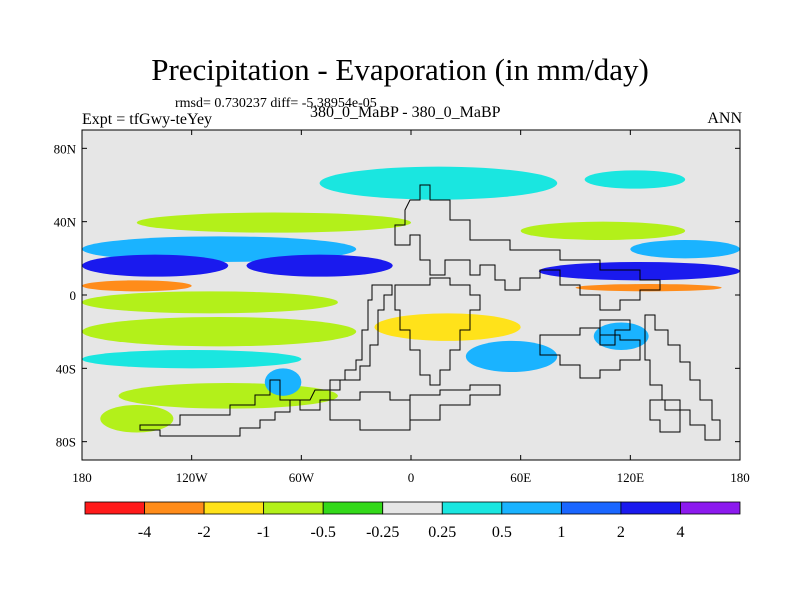  I want to click on y-tick-label: 80S, so click(66, 442).